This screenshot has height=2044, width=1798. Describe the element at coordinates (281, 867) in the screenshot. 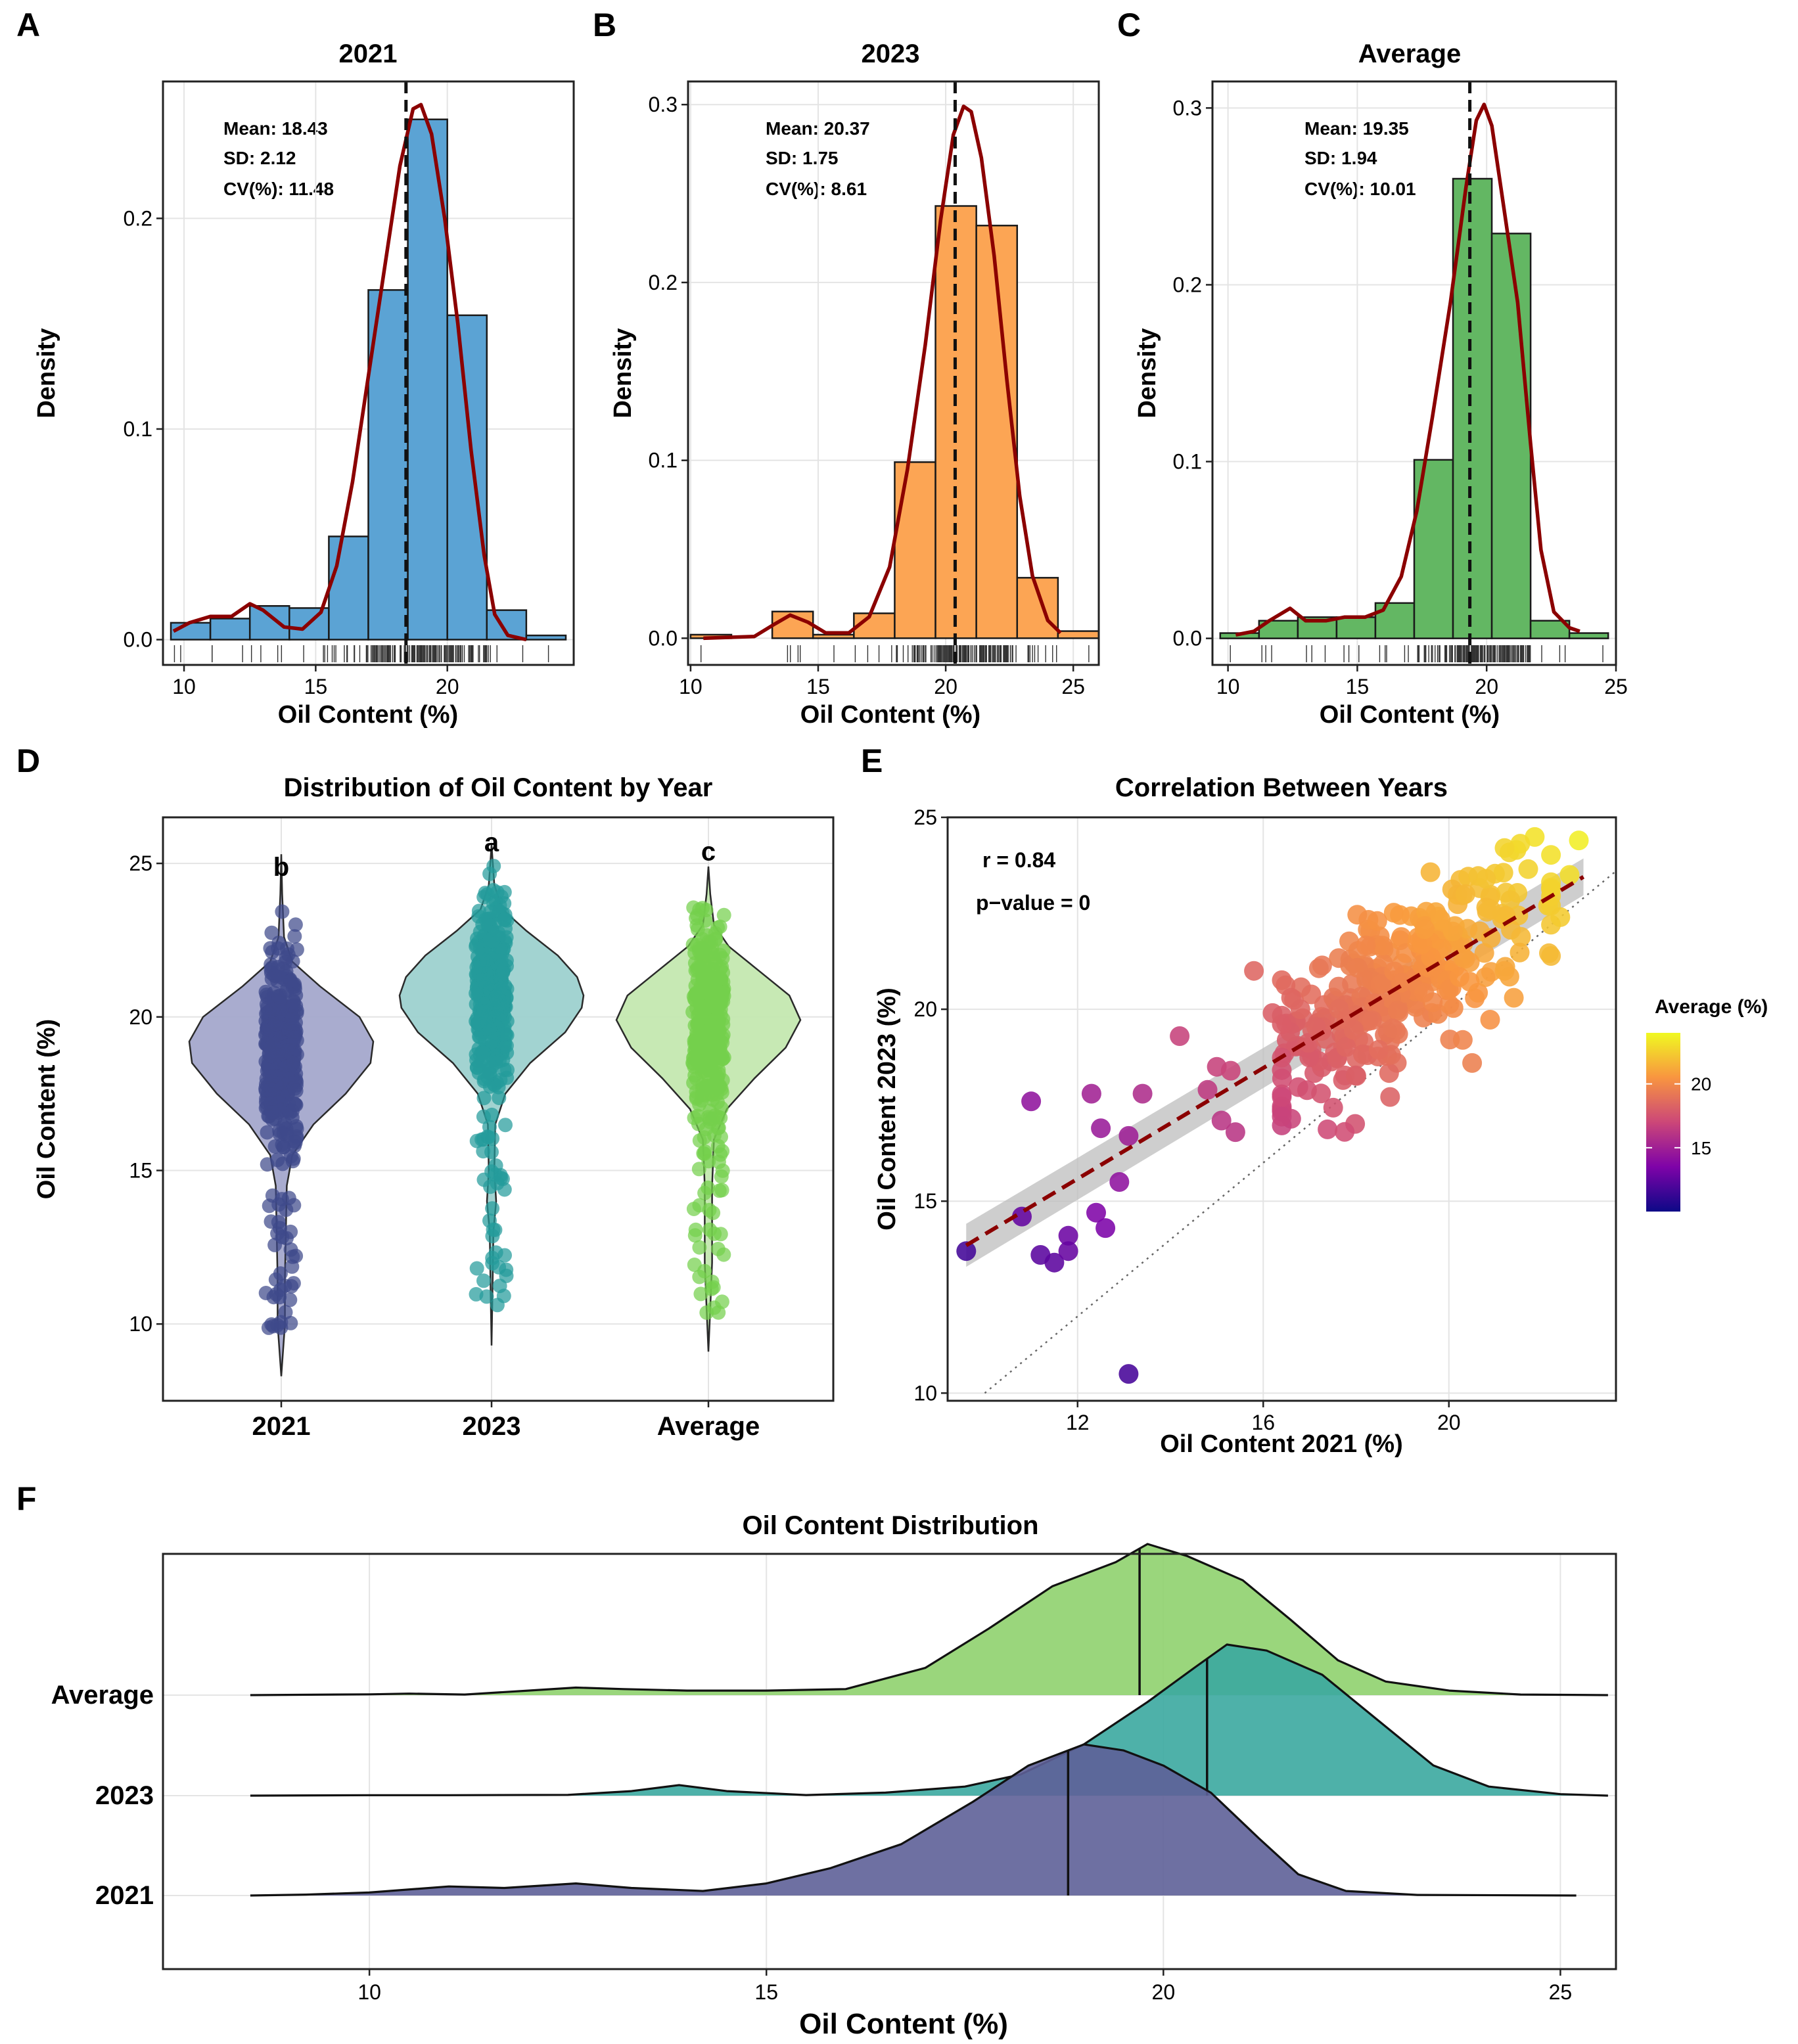

I see `significance-letter-2021: b` at that location.